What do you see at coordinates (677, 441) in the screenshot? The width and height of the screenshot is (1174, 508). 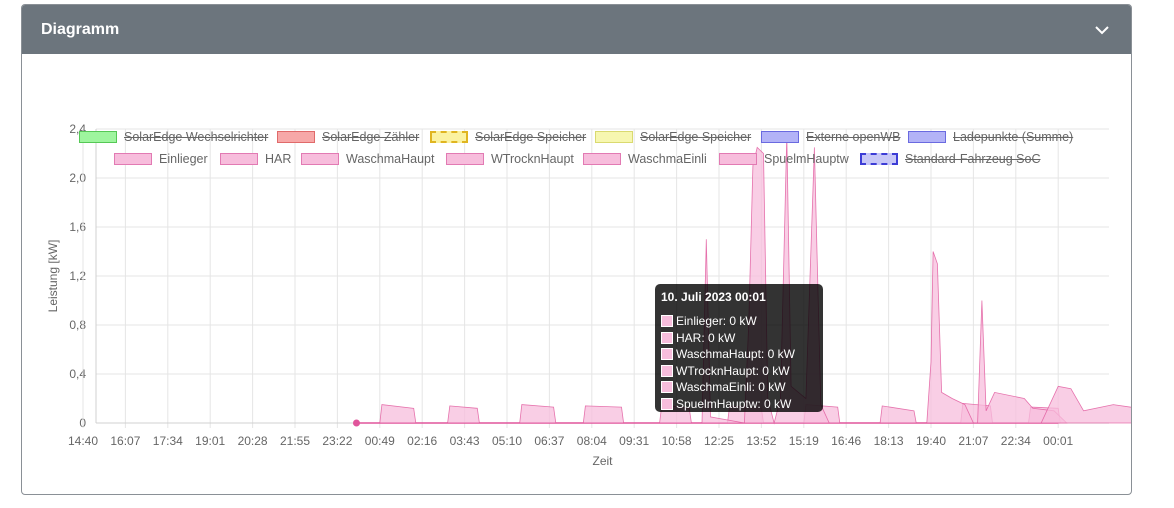 I see `x-tick-label: 10:58` at bounding box center [677, 441].